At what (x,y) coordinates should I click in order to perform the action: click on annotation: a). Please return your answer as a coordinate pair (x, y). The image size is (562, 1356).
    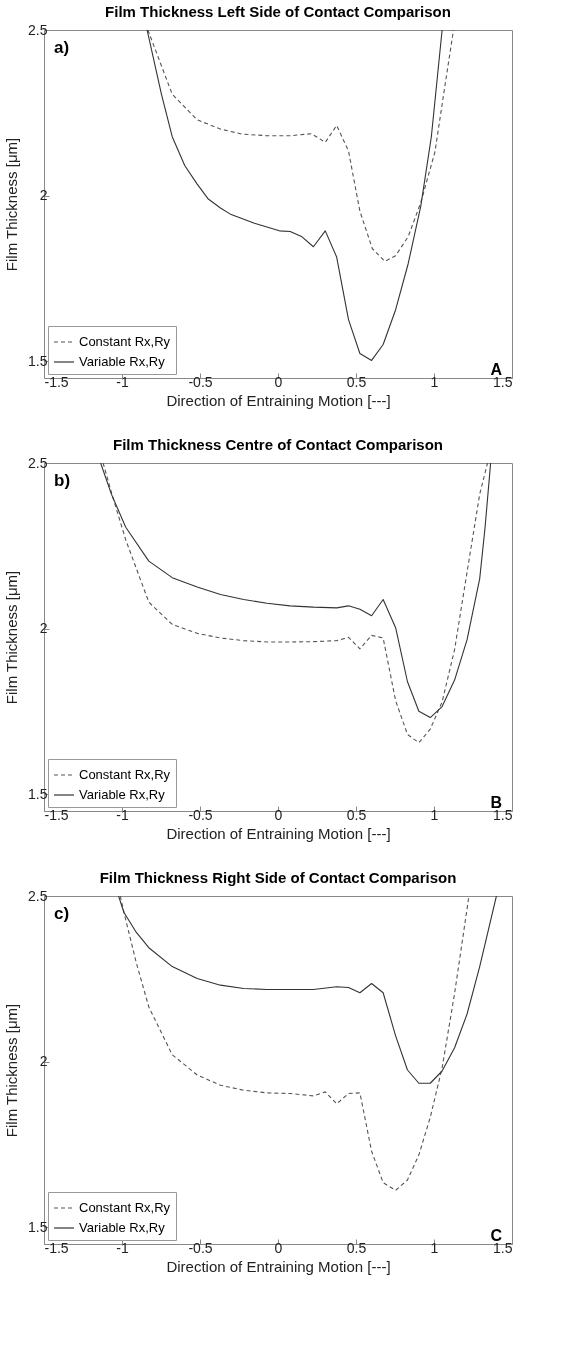
    Looking at the image, I should click on (62, 47).